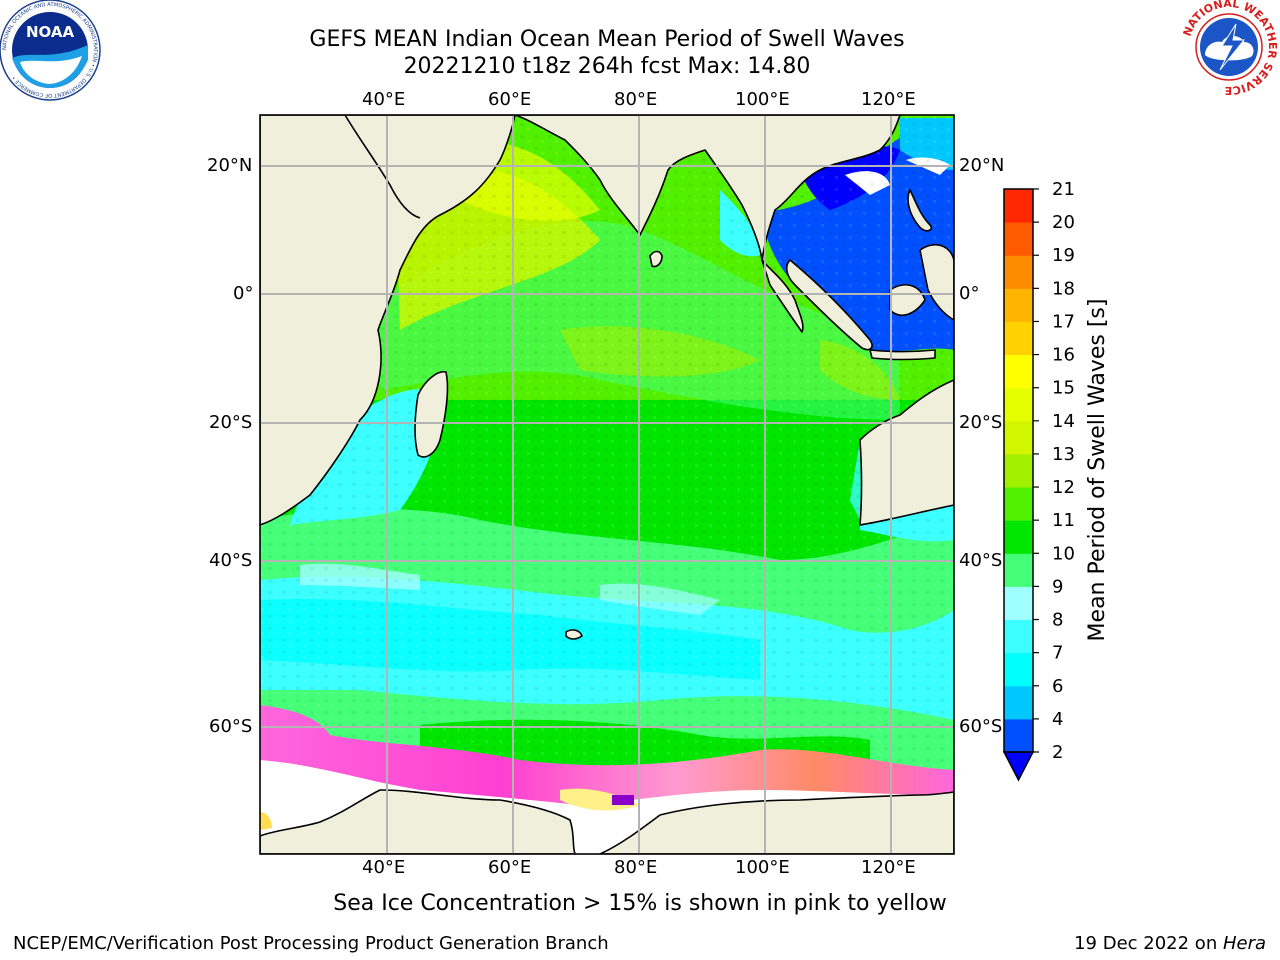 This screenshot has height=960, width=1280. Describe the element at coordinates (1063, 553) in the screenshot. I see `colorbar-tick-label: 10` at that location.